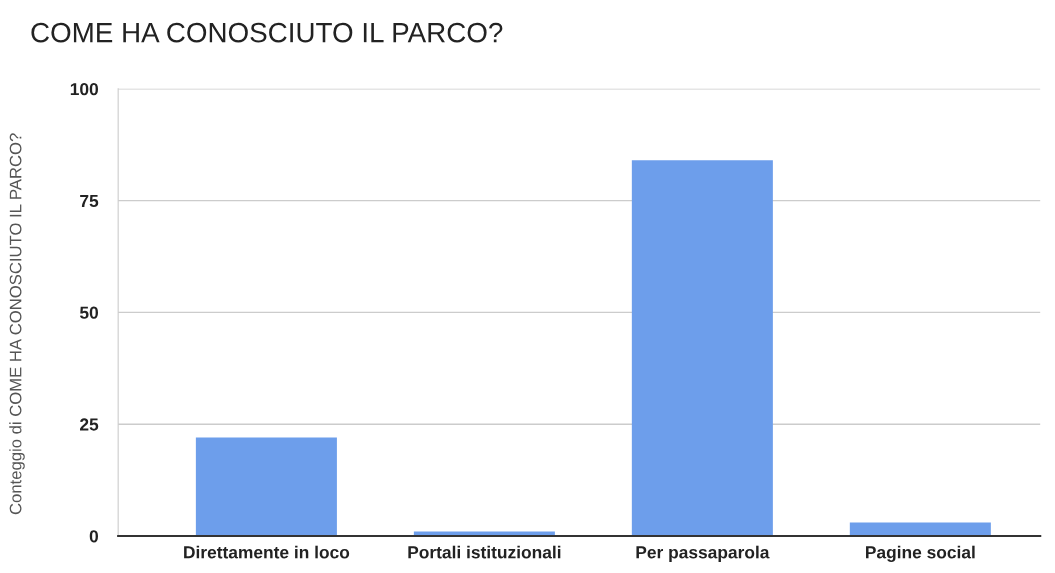 This screenshot has width=1055, height=573. Describe the element at coordinates (89, 424) in the screenshot. I see `y-tick-label: 25` at that location.